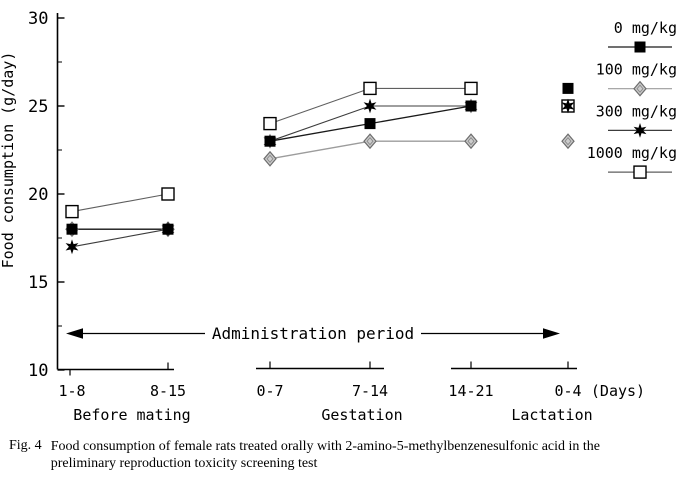 This screenshot has height=477, width=680. Describe the element at coordinates (632, 153) in the screenshot. I see `legend-label: 1000 mg/kg` at that location.